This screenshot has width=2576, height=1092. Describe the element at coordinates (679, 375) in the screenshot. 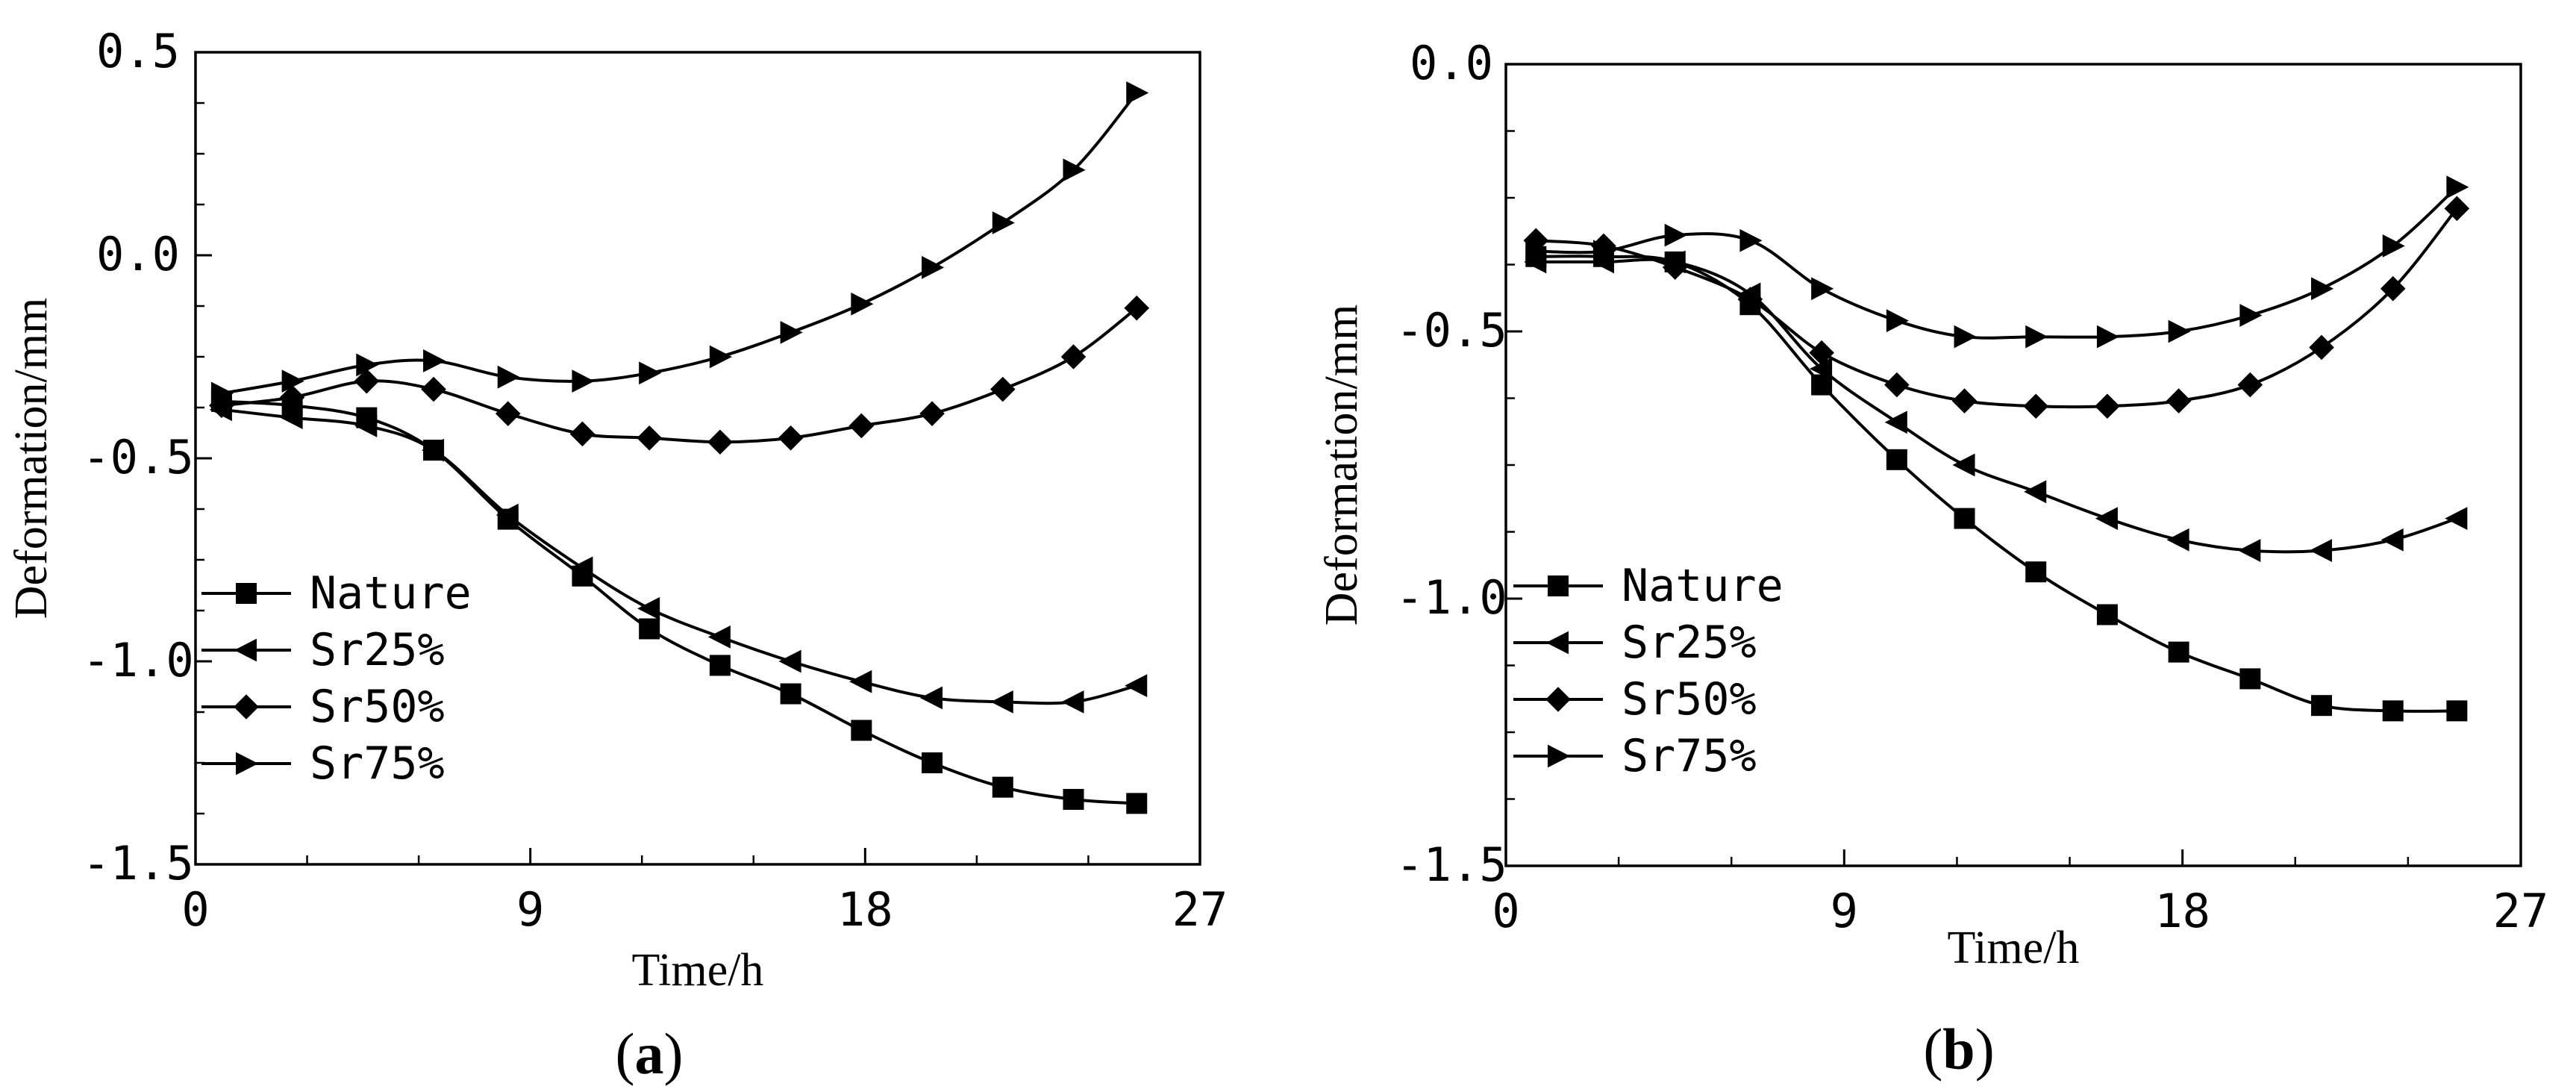

I see `series-sr50-pct` at that location.